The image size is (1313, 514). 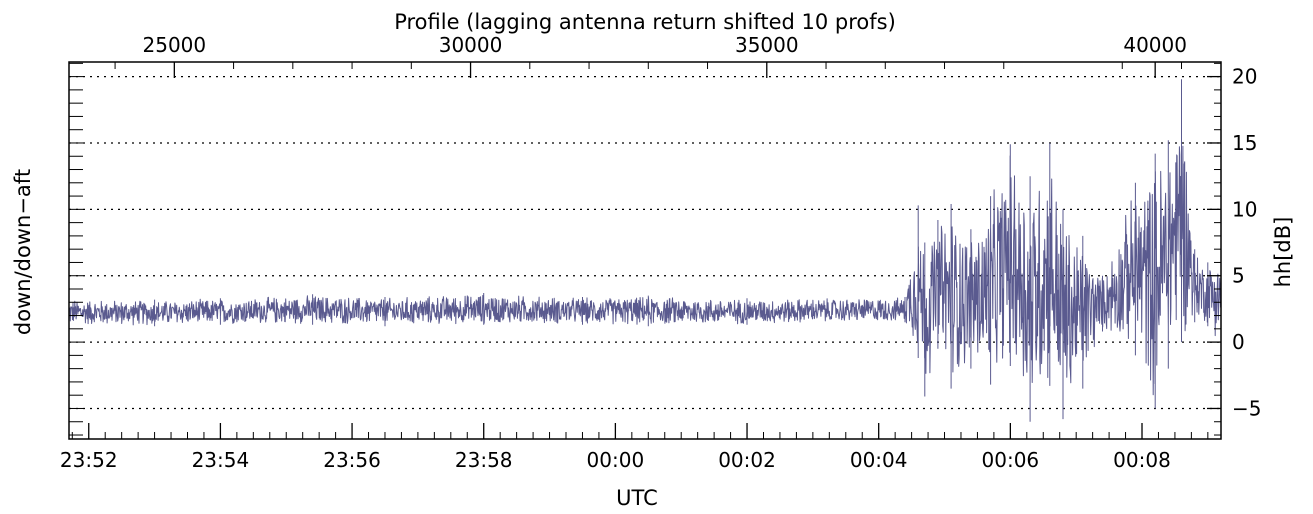 I want to click on x-tick-label: 00:02, so click(x=747, y=460).